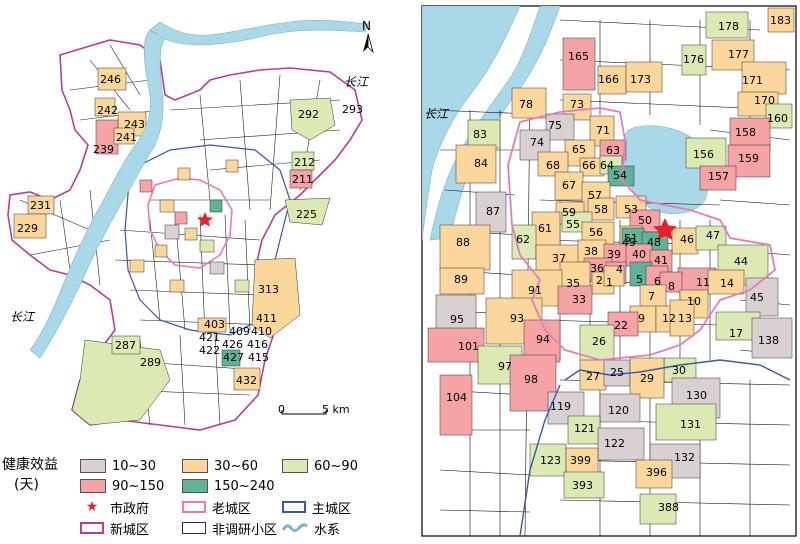  What do you see at coordinates (261, 331) in the screenshot?
I see `district-label: 410` at bounding box center [261, 331].